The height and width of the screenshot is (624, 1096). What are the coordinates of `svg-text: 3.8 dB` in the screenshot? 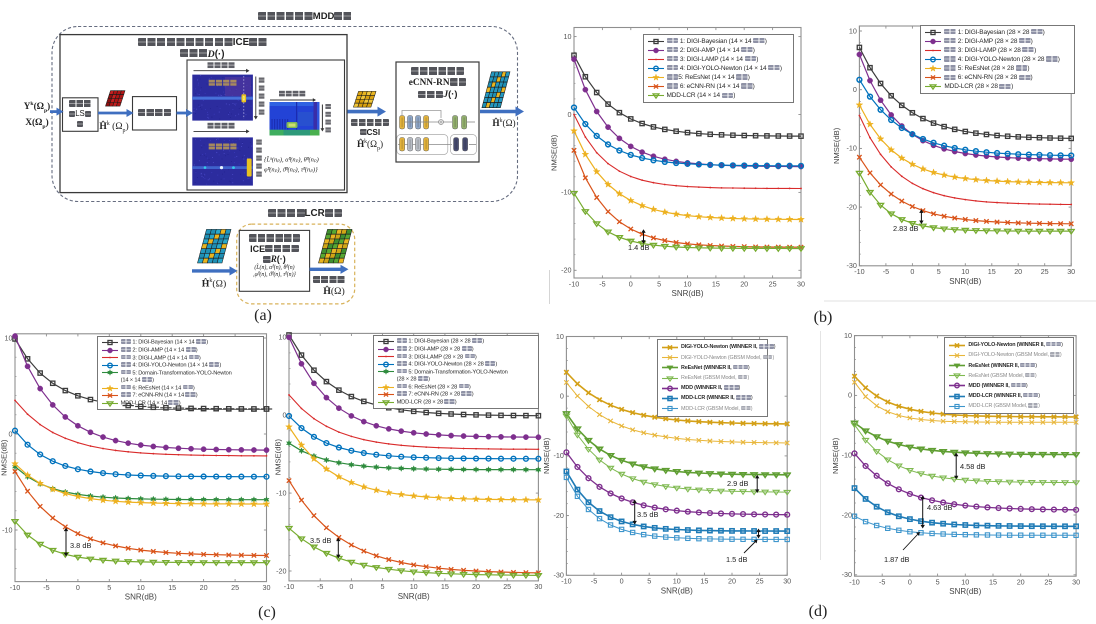 It's located at (80, 545).